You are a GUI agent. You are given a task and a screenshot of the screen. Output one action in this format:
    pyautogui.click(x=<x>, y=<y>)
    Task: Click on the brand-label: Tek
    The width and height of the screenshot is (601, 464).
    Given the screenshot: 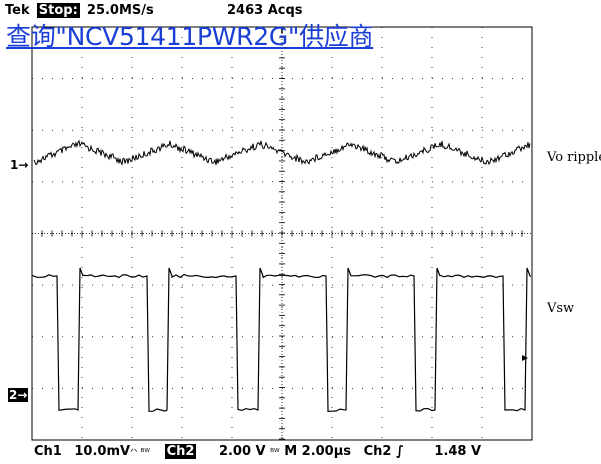 What is the action you would take?
    pyautogui.click(x=17, y=10)
    